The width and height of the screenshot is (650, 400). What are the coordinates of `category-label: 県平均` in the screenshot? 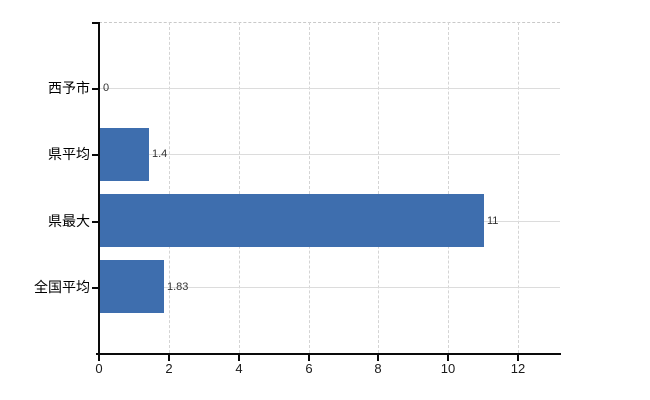 It's located at (69, 154).